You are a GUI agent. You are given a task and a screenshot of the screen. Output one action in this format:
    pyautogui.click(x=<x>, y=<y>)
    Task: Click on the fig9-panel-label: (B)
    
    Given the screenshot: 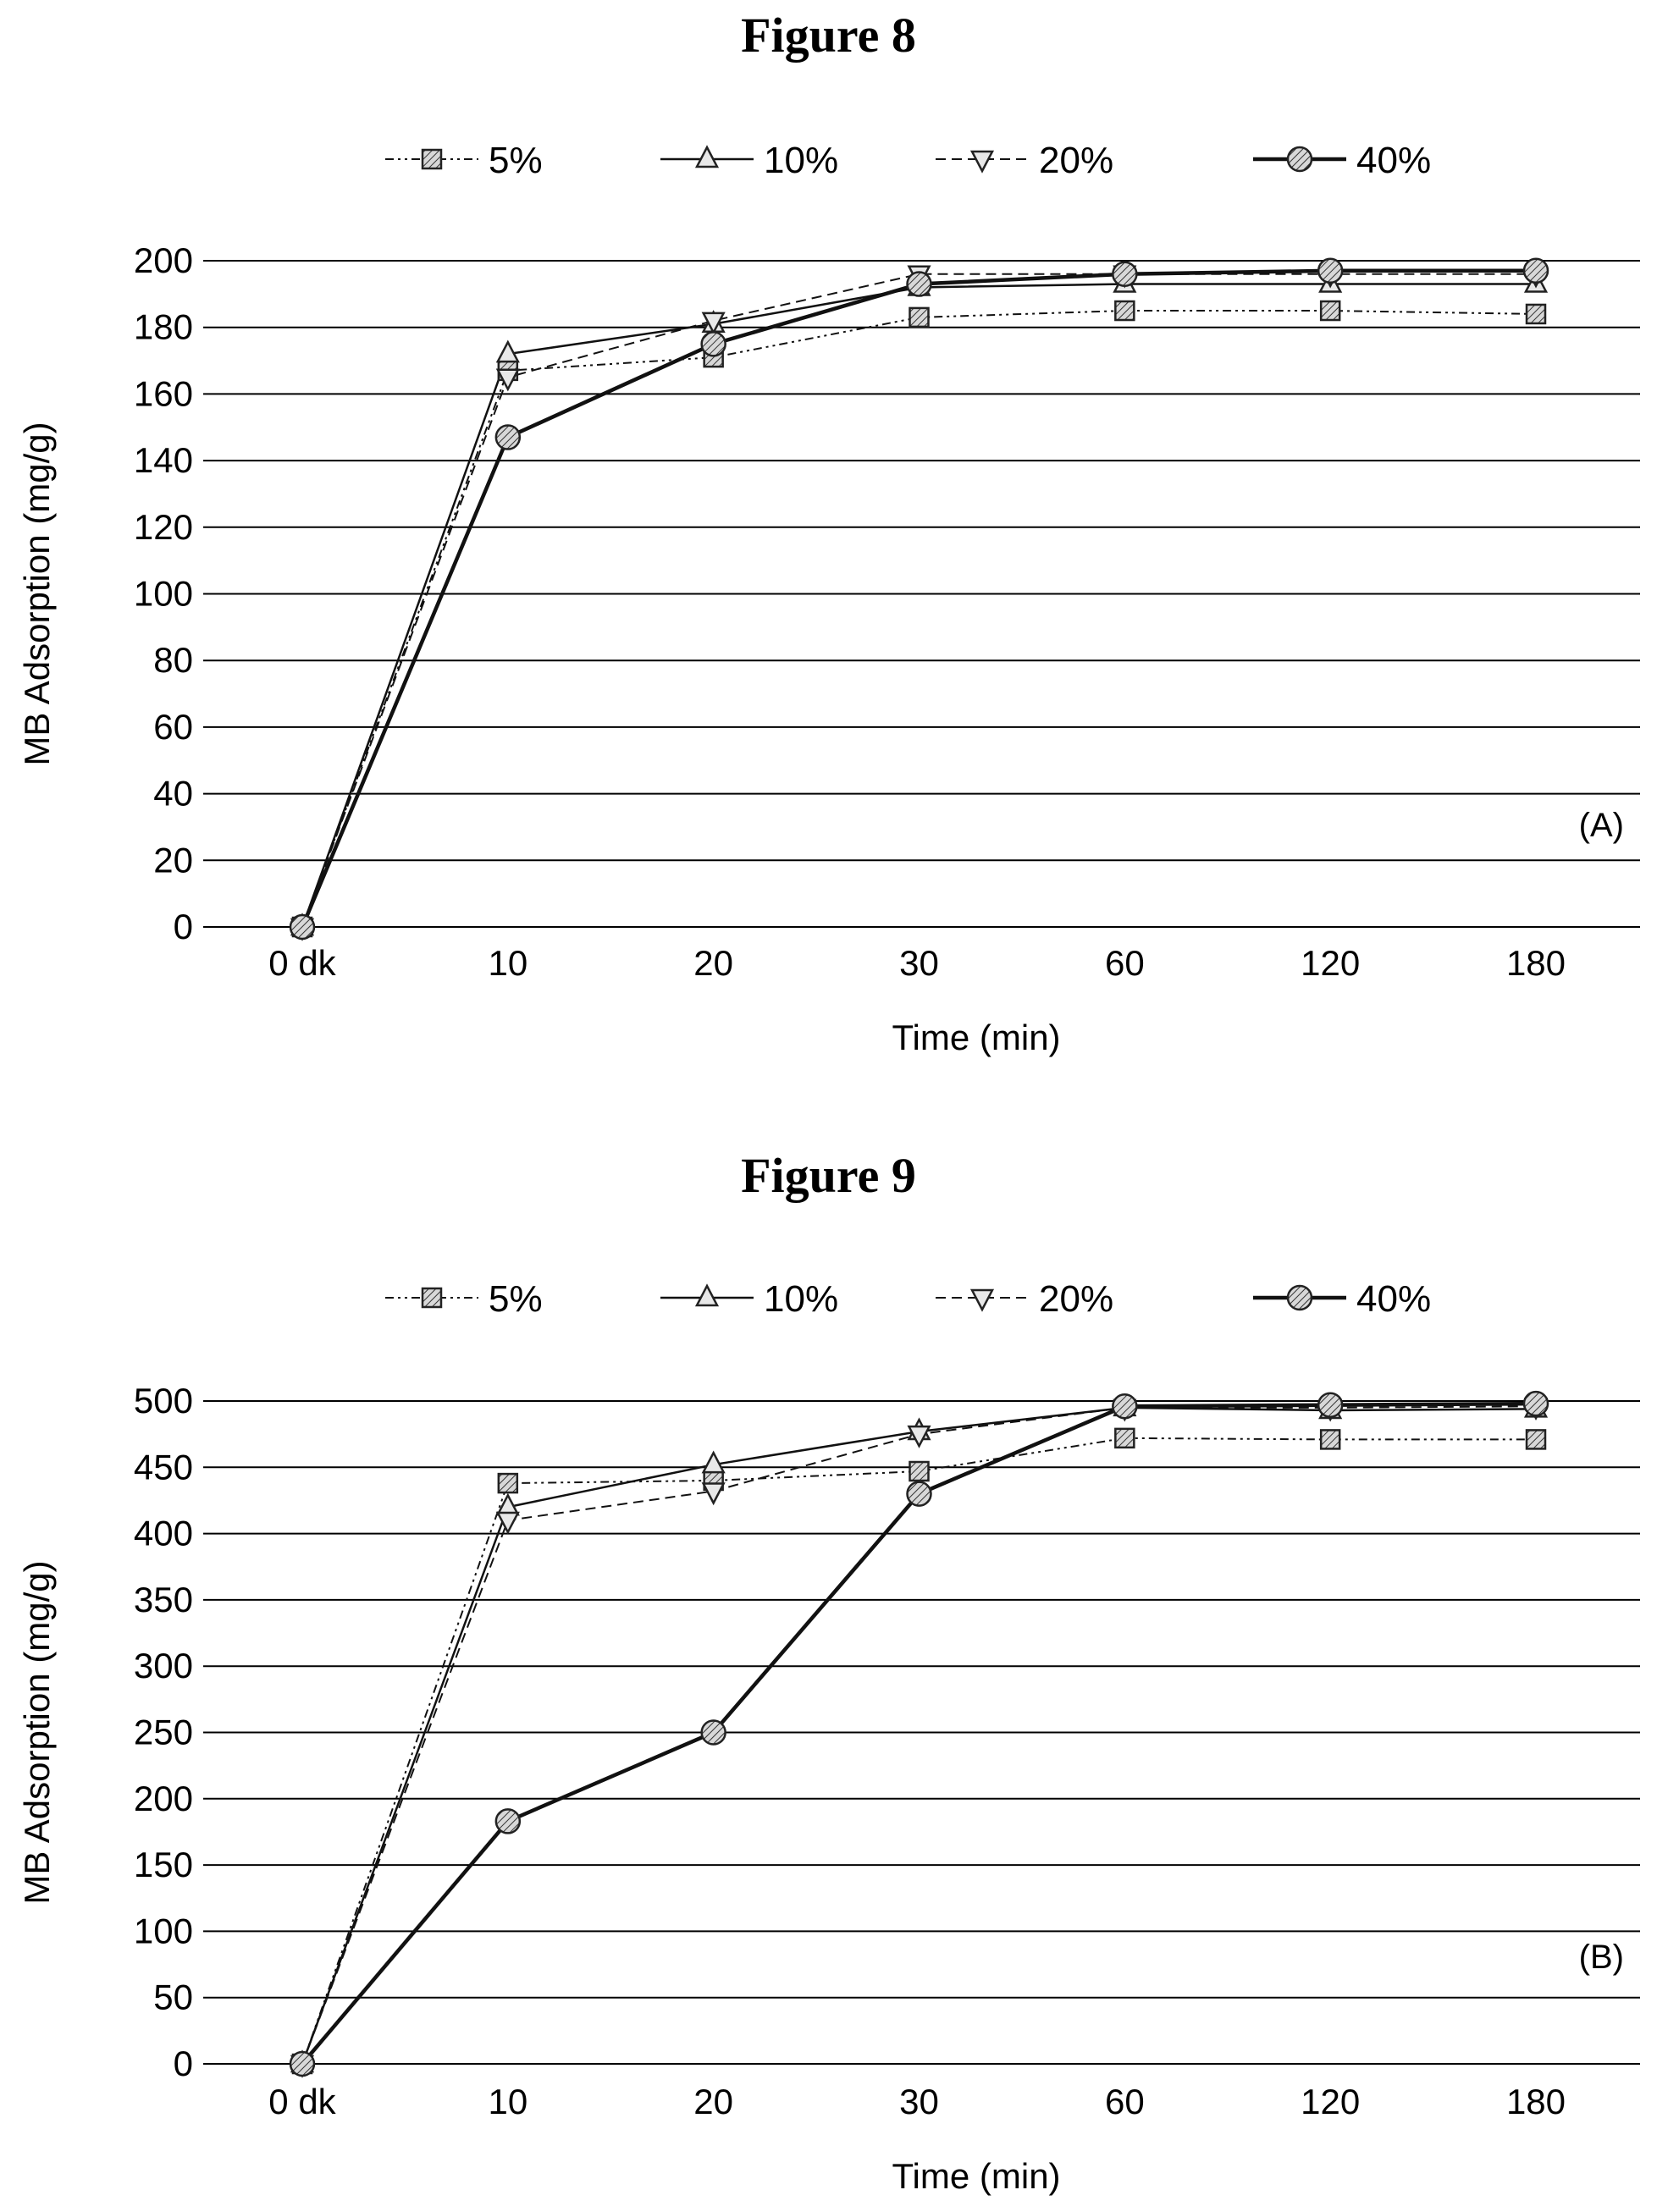 What is the action you would take?
    pyautogui.click(x=1601, y=1957)
    